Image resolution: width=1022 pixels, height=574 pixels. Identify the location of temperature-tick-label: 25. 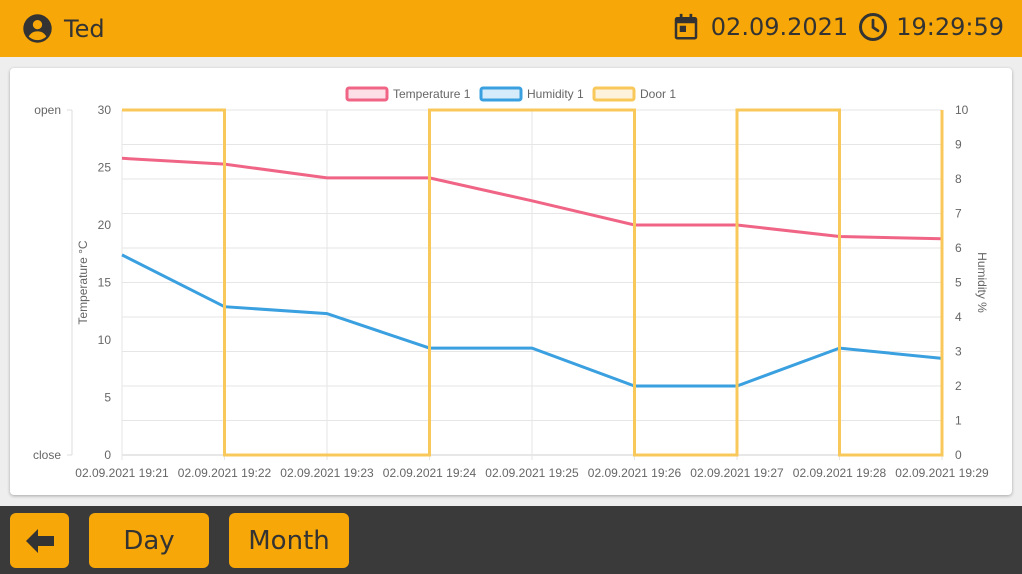
(105, 168).